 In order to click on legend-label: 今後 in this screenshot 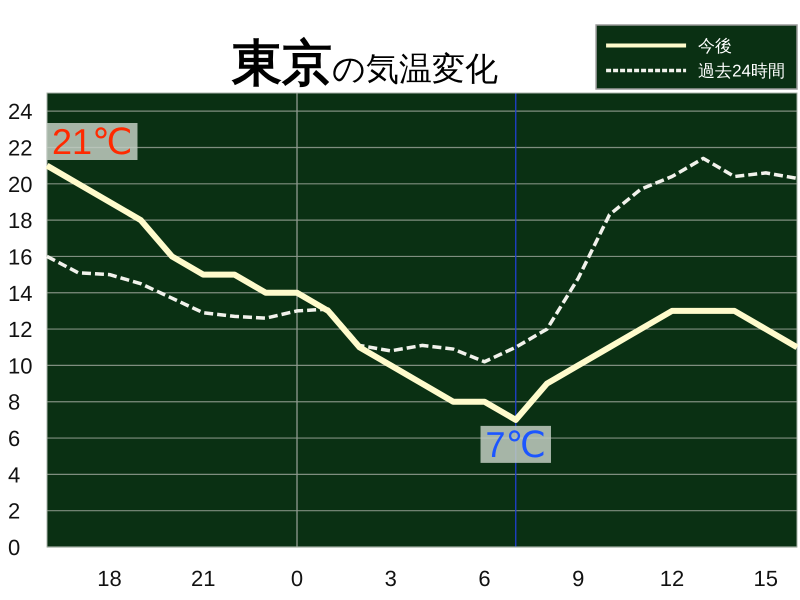, I will do `click(715, 46)`.